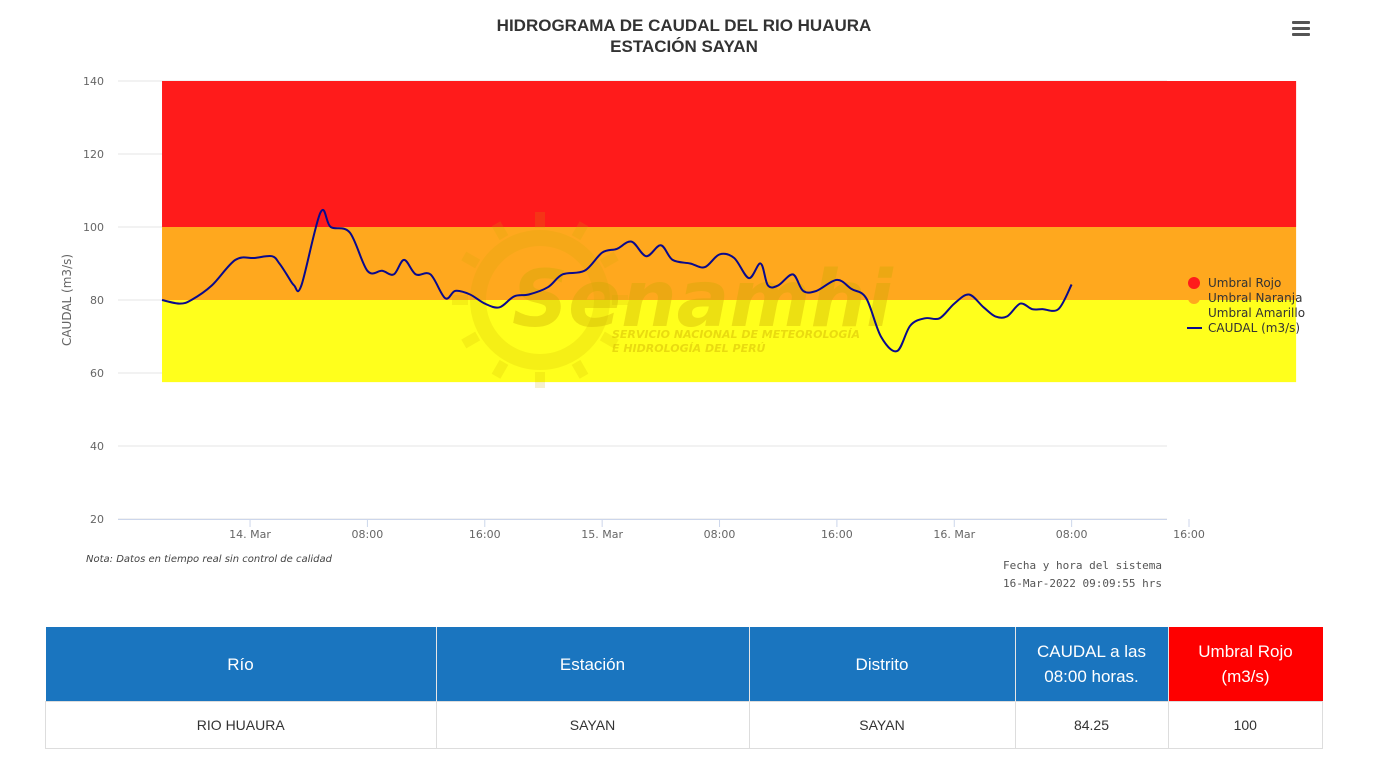  What do you see at coordinates (241, 664) in the screenshot?
I see `header-rio: Río` at bounding box center [241, 664].